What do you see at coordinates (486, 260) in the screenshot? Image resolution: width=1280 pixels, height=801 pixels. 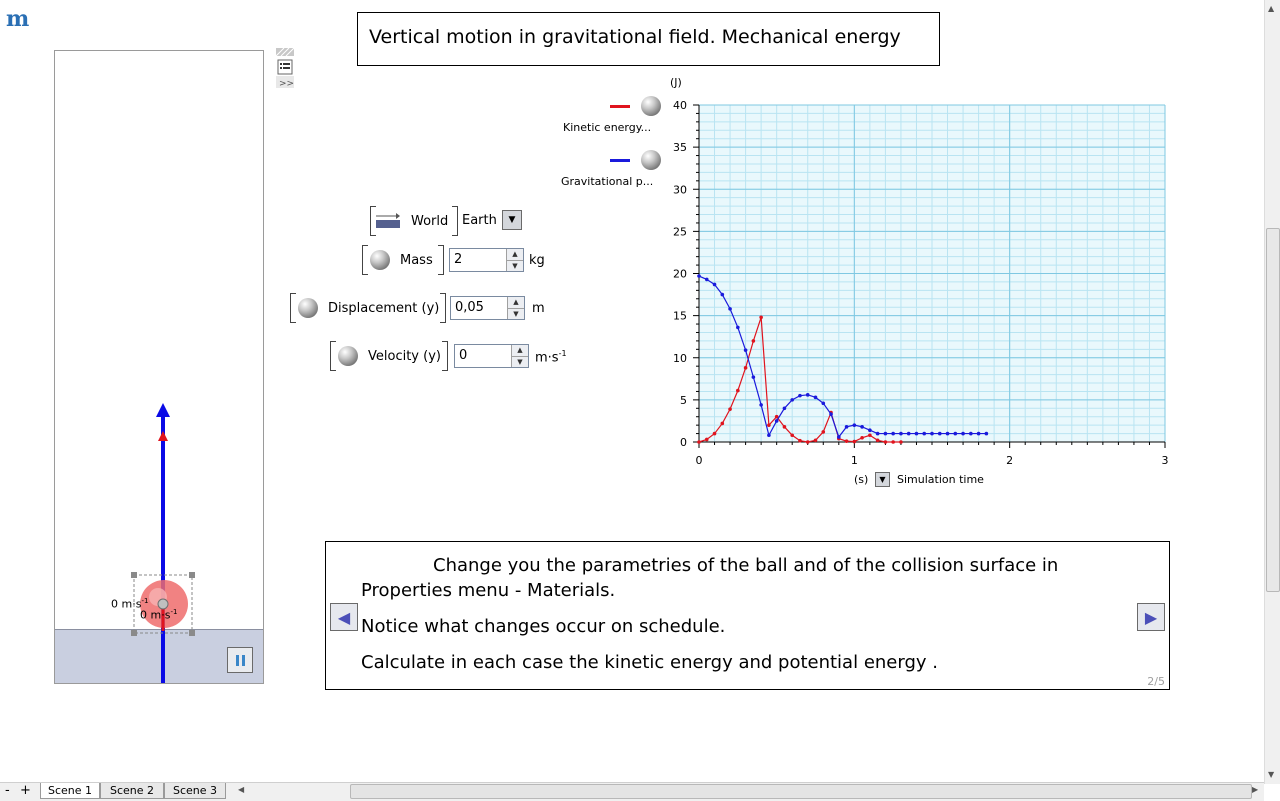 I see `mass-input: 2 ▲ ▼` at bounding box center [486, 260].